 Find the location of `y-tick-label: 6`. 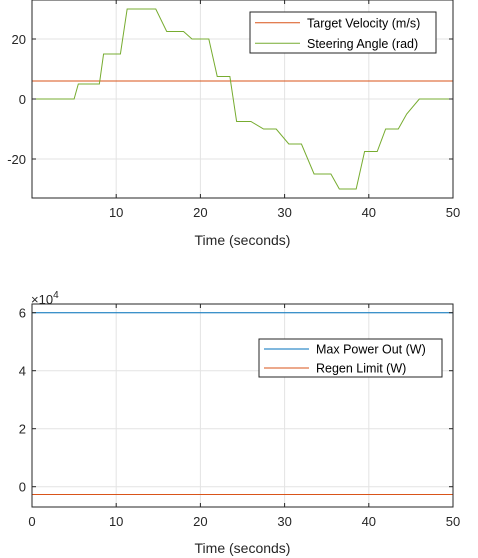

y-tick-label: 6 is located at coordinates (22, 313).